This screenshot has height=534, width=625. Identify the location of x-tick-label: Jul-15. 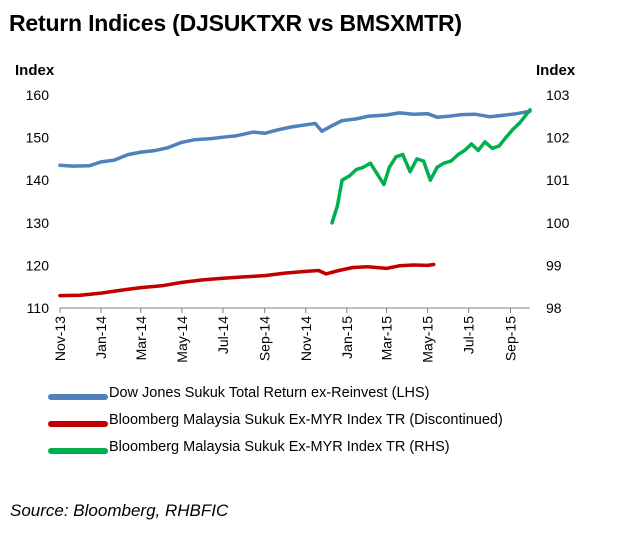
(469, 335).